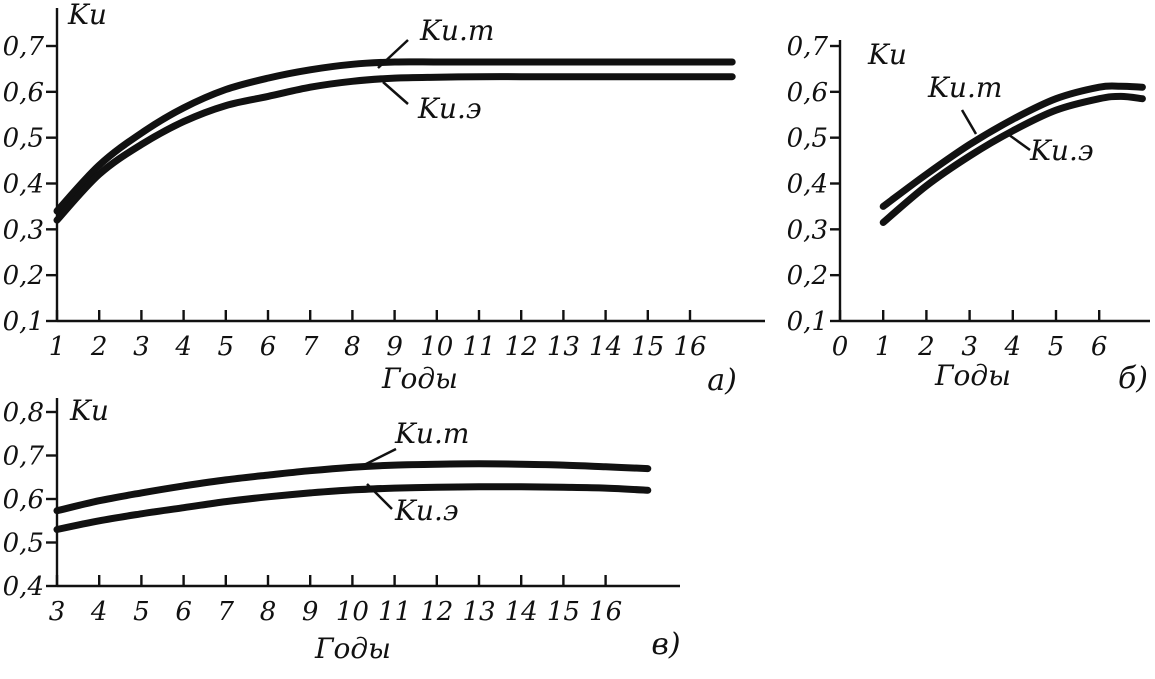 This screenshot has height=679, width=1155. Describe the element at coordinates (722, 380) in the screenshot. I see `panel-label: а)` at that location.